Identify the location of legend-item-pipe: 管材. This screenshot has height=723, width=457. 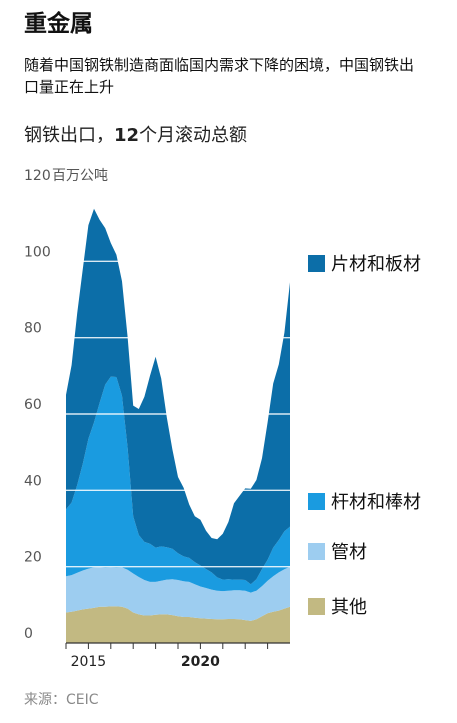
(337, 551).